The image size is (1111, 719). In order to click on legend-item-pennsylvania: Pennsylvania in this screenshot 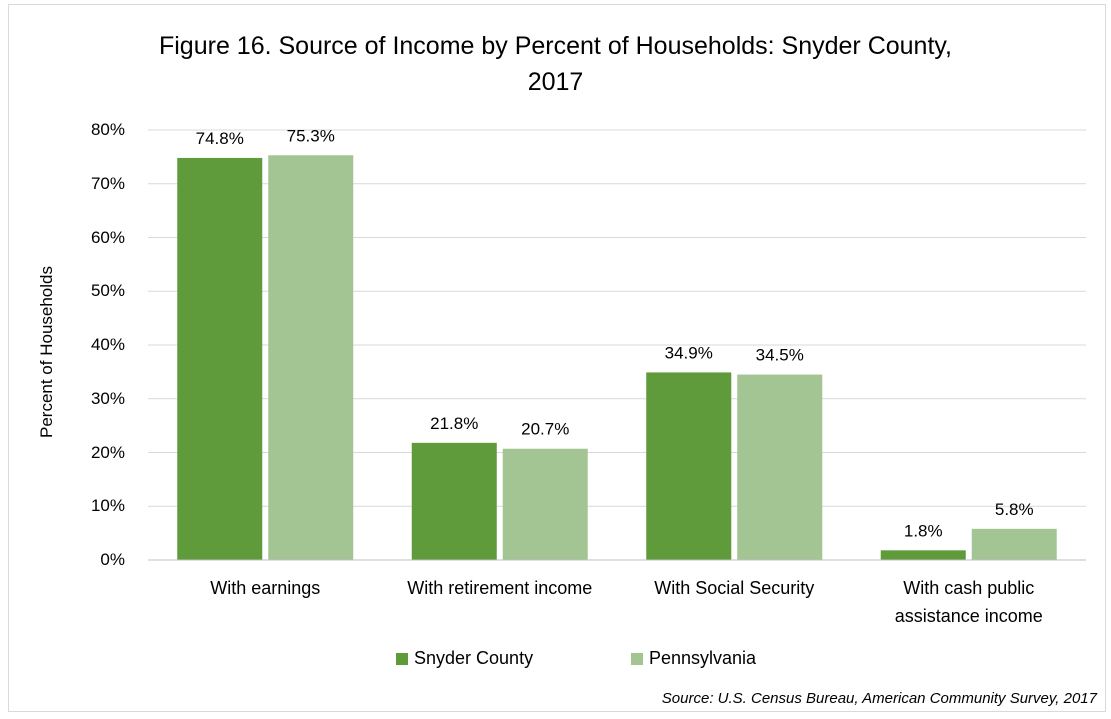, I will do `click(693, 658)`.